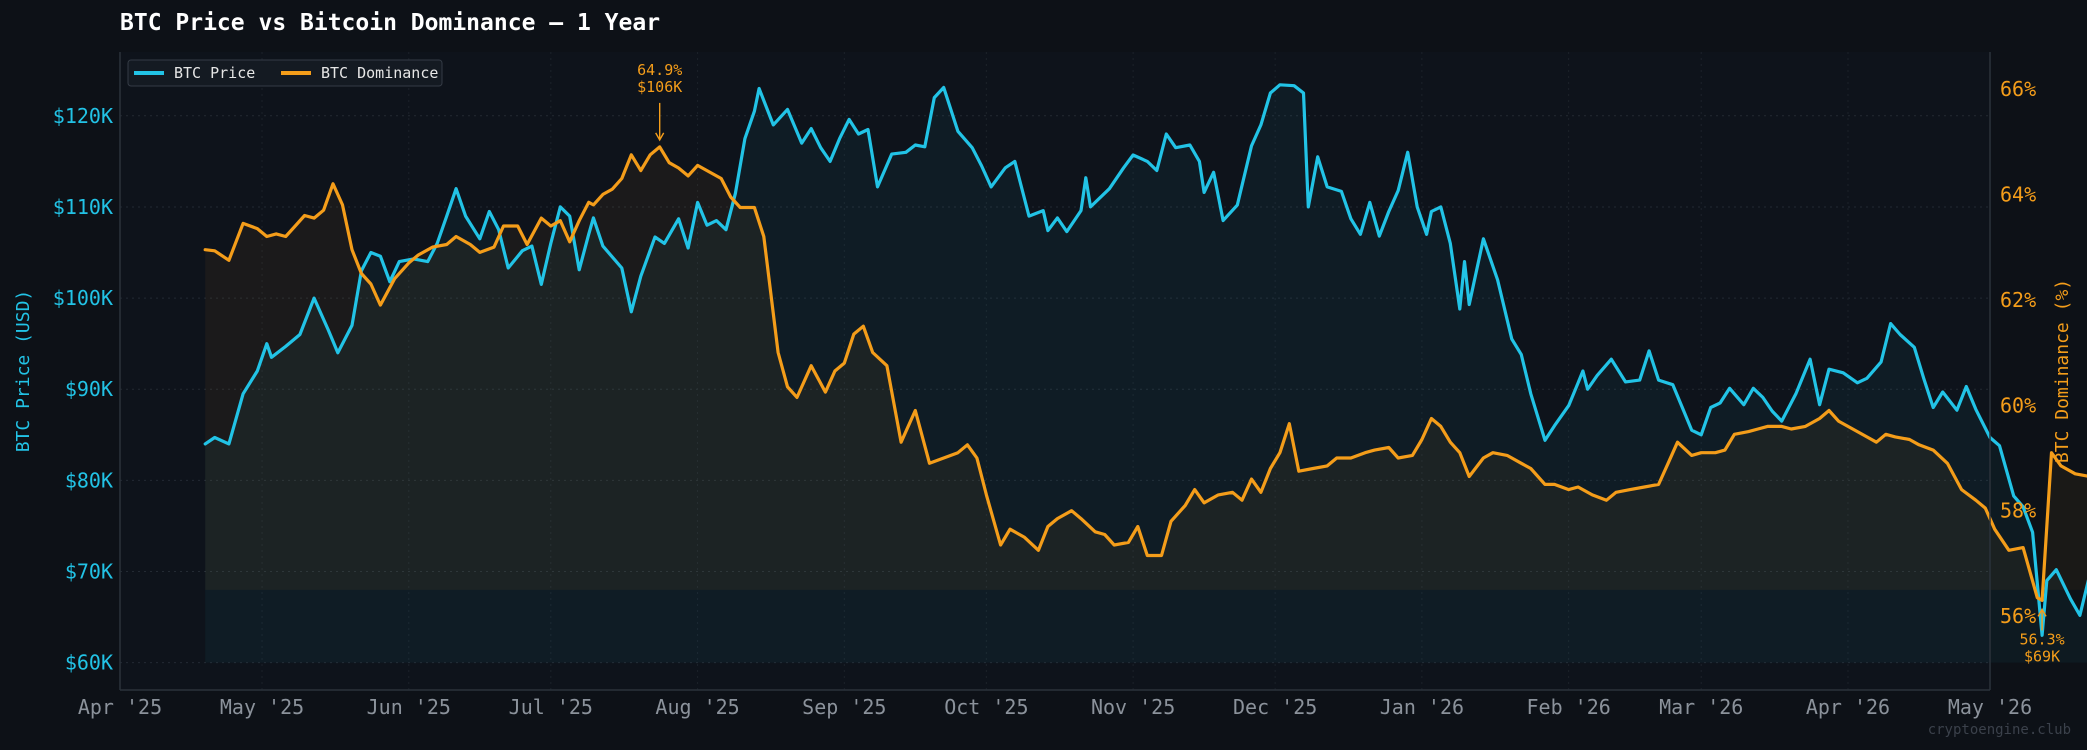  I want to click on x-tick-label: Dec '25, so click(1275, 707).